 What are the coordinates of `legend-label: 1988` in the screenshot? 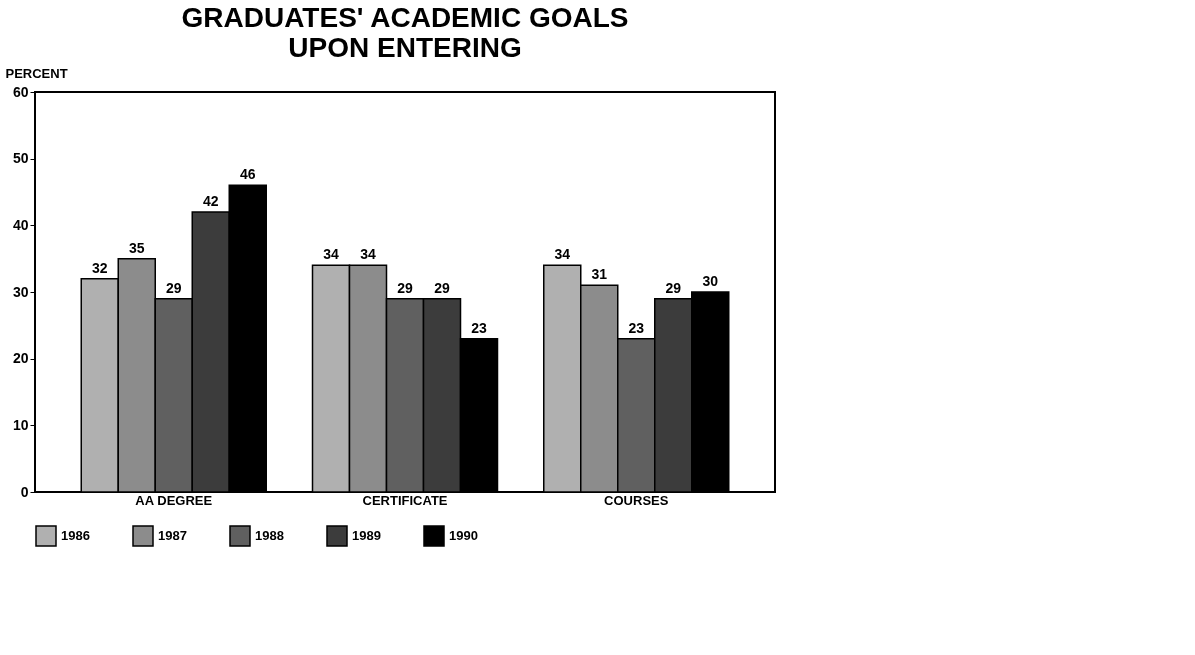 It's located at (269, 535).